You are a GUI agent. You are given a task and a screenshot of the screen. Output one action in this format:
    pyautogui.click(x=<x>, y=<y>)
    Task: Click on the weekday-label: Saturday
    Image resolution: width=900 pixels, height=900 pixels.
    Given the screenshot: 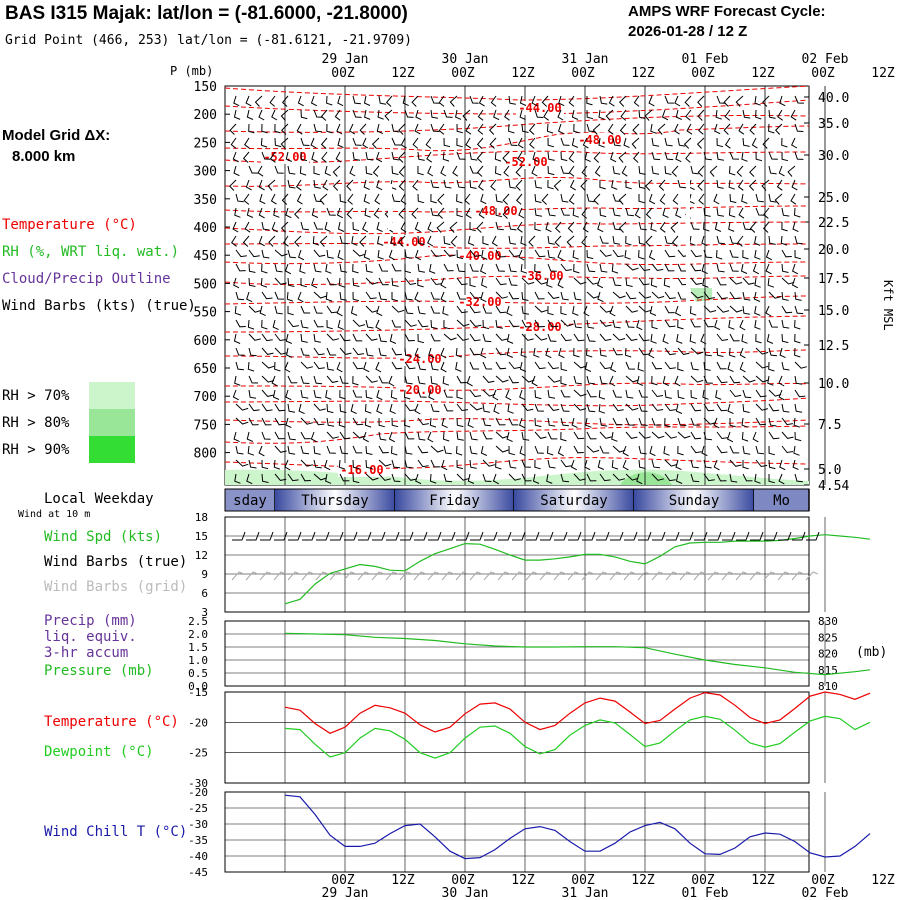 What is the action you would take?
    pyautogui.click(x=573, y=501)
    